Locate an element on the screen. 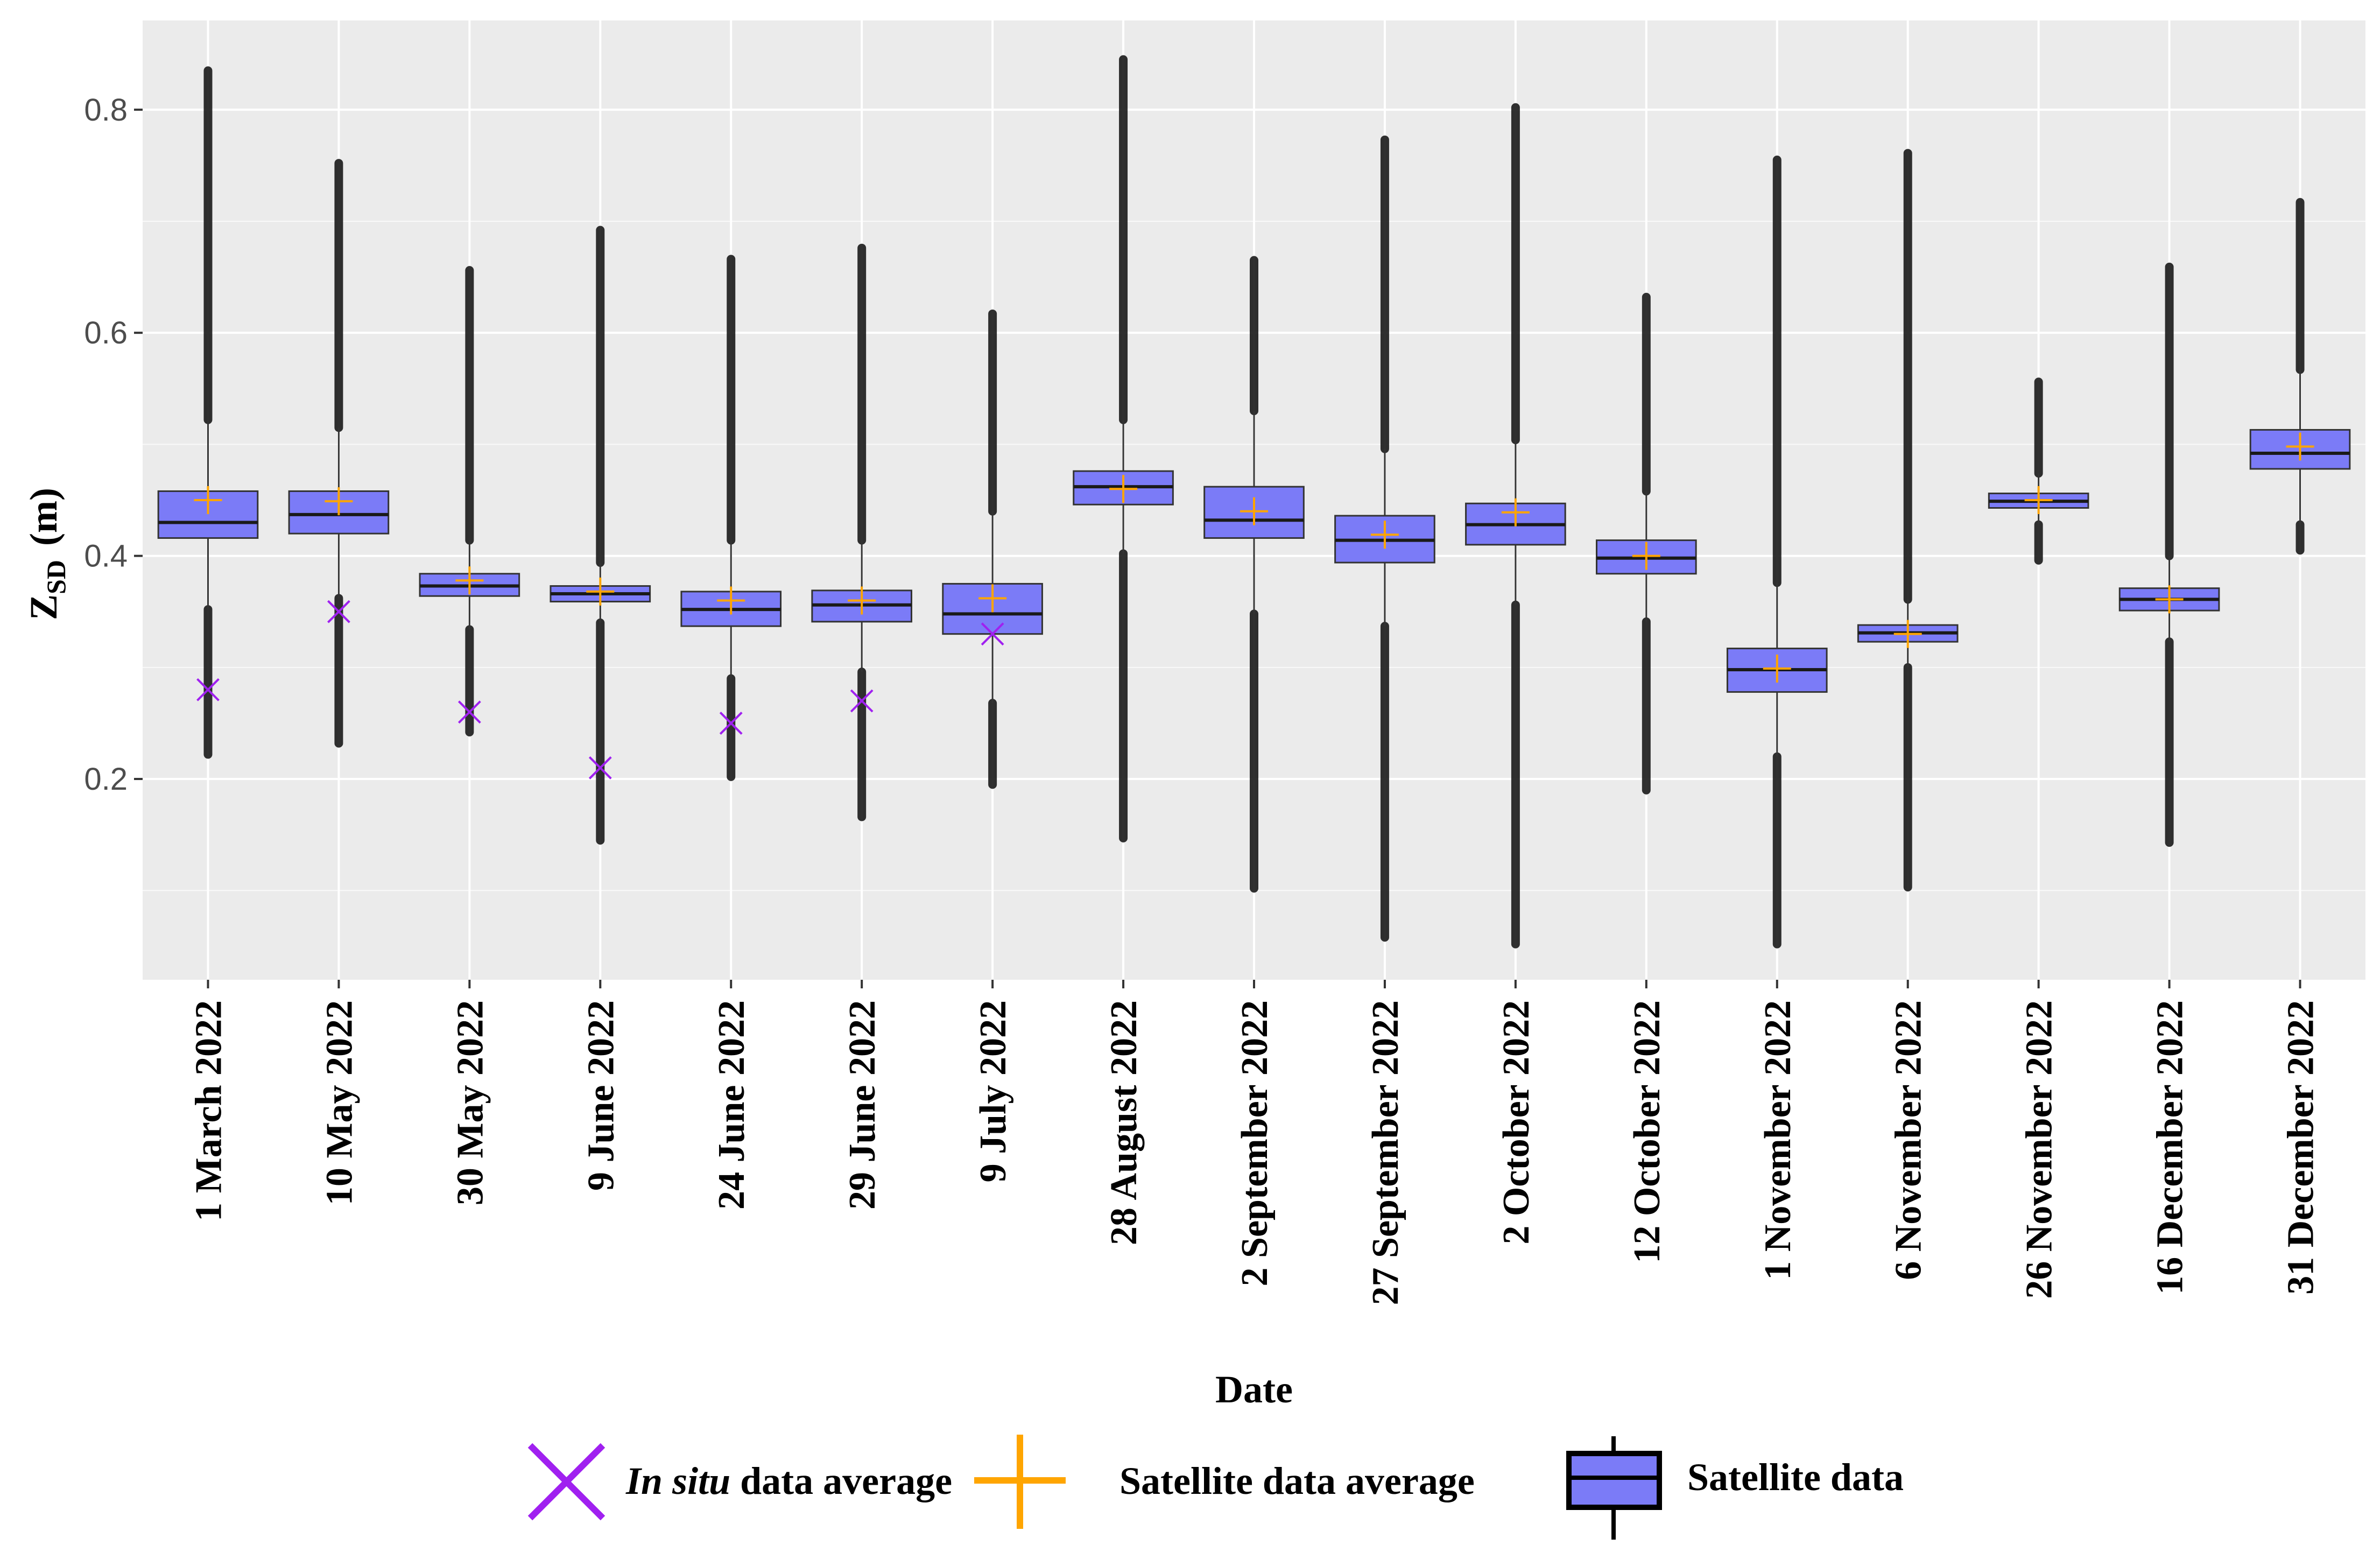 This screenshot has width=2380, height=1545. y-axis-title: ZSD (m) is located at coordinates (46, 554).